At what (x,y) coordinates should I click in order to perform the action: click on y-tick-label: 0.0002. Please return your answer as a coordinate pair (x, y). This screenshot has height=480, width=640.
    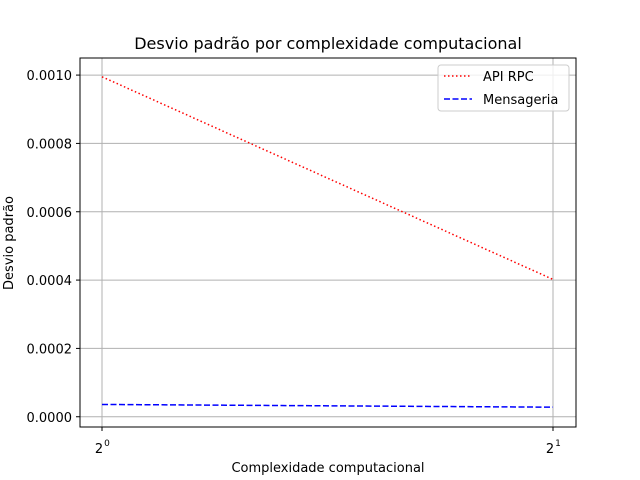
    Looking at the image, I should click on (50, 349).